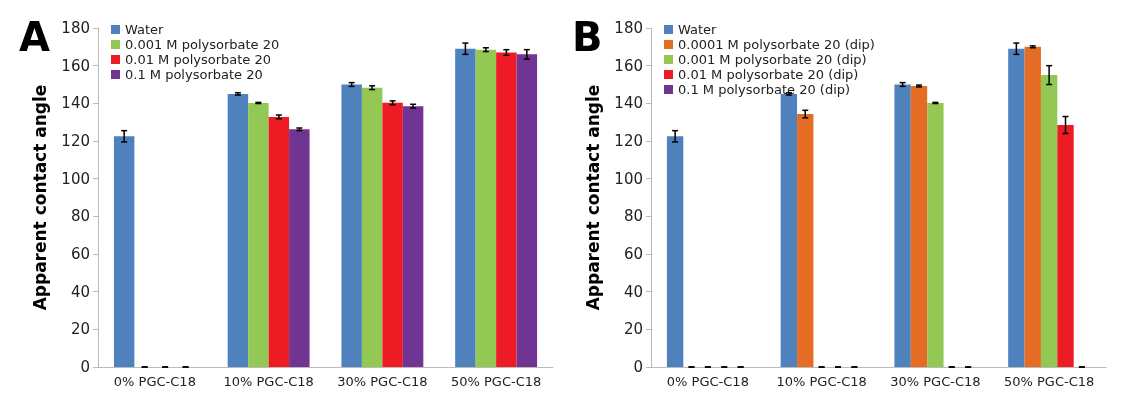  I want to click on legend-label: 0.1 M polysorbate 20, so click(194, 74).